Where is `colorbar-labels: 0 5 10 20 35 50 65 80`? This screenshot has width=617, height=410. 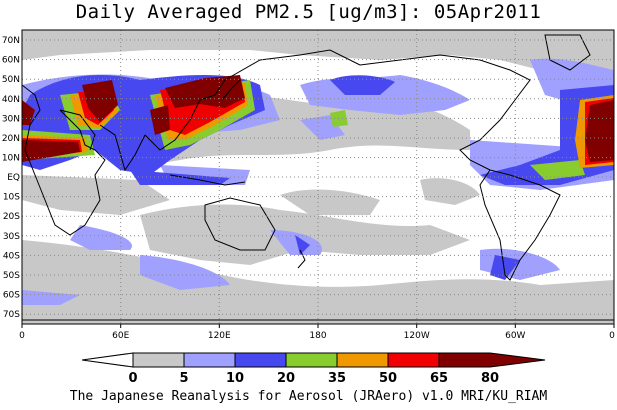 colorbar-labels: 0 5 10 20 35 50 65 80 is located at coordinates (313, 378).